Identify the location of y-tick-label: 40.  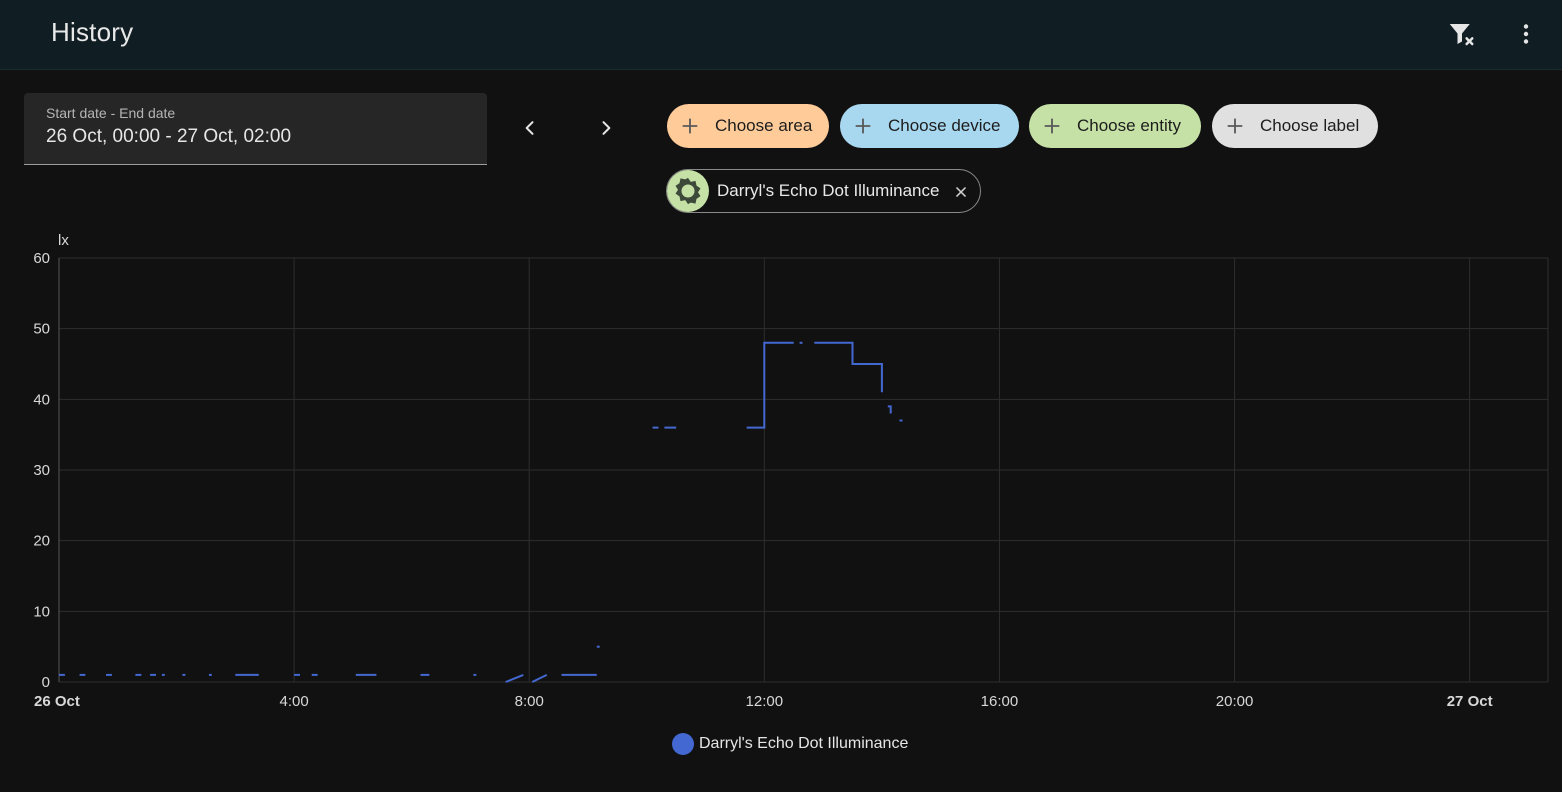
(41, 399).